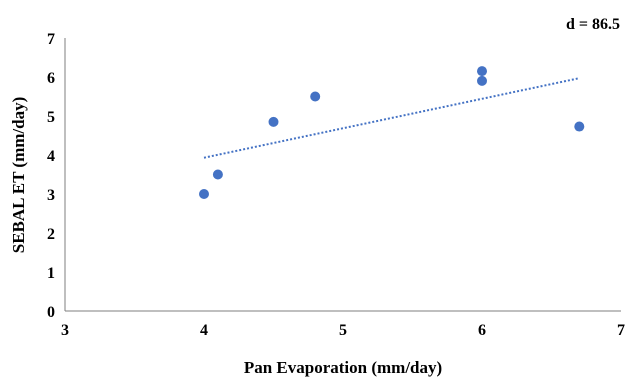 This screenshot has width=628, height=381. Describe the element at coordinates (18, 175) in the screenshot. I see `y-axis-title: SEBAL ET (mm/day)` at that location.